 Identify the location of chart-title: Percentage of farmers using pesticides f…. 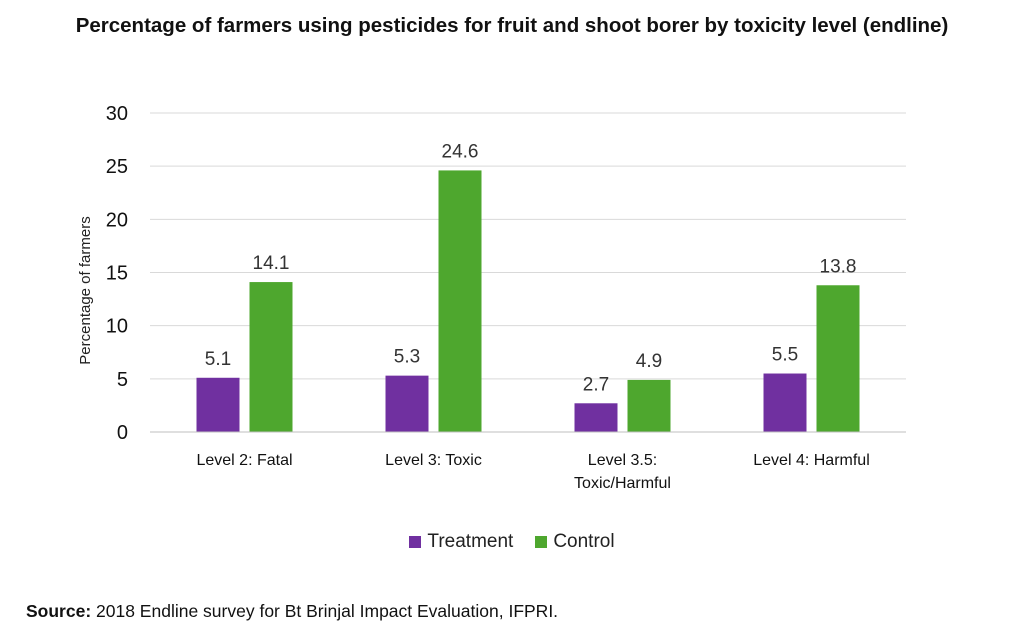
(512, 25).